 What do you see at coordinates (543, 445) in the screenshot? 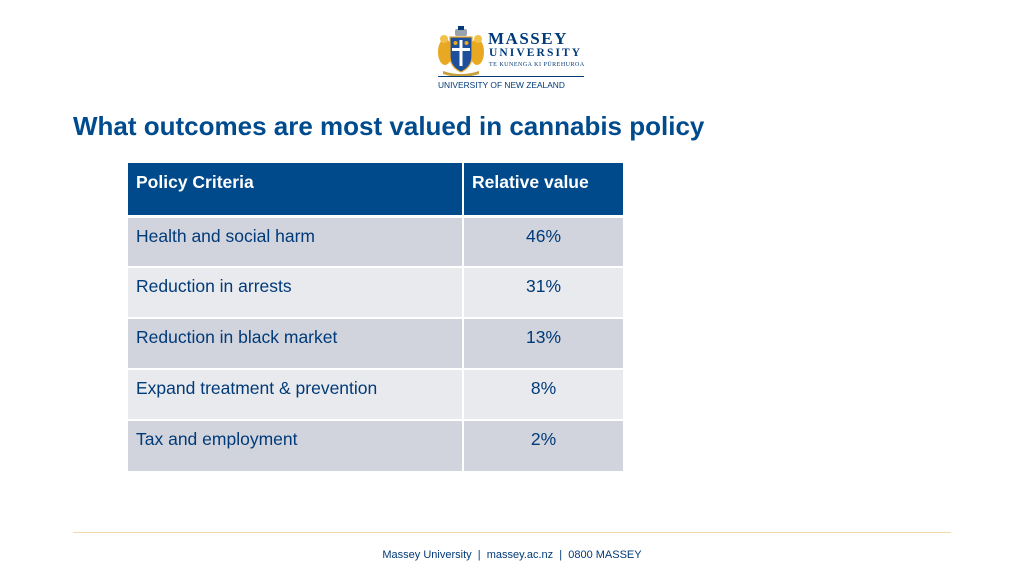
I see `value-cell: 2%` at bounding box center [543, 445].